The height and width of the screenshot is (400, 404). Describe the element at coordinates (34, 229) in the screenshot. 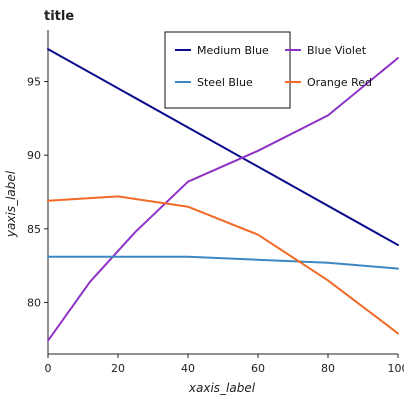

I see `y-tick-label: 85` at that location.